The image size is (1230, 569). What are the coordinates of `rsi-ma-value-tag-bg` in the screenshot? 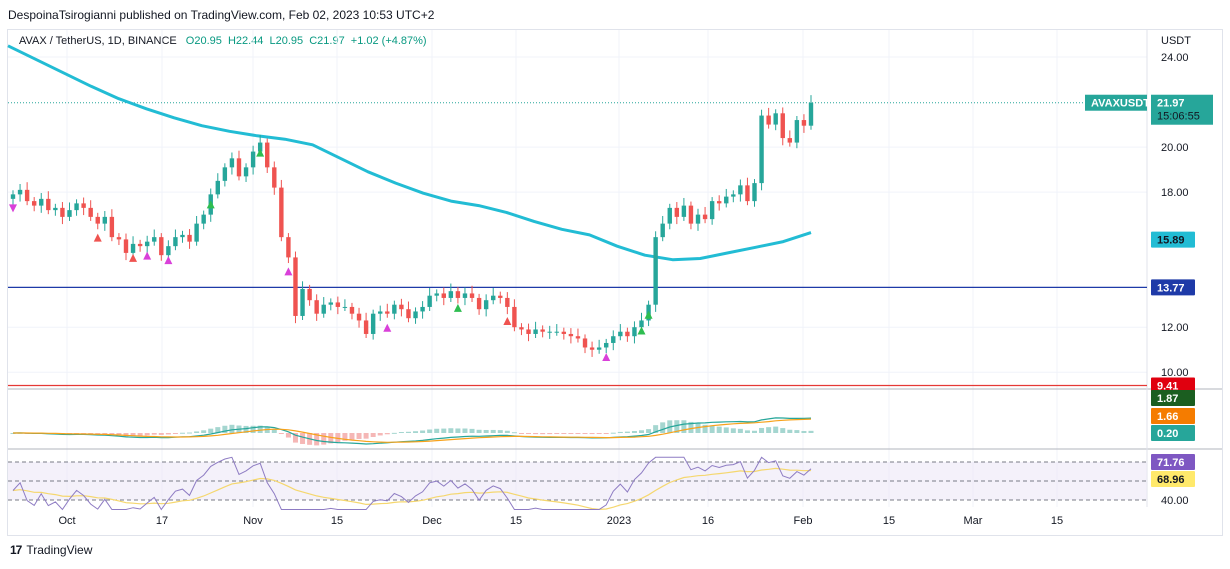 It's located at (1173, 479).